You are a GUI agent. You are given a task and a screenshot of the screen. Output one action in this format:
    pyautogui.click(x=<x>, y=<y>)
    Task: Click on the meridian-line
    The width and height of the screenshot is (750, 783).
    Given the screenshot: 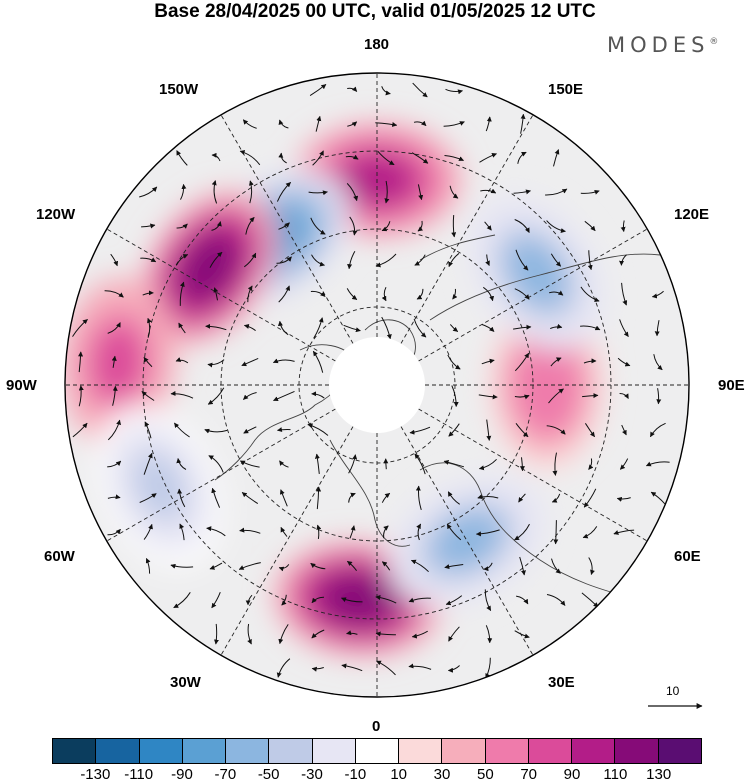 What is the action you would take?
    pyautogui.click(x=221, y=475)
    